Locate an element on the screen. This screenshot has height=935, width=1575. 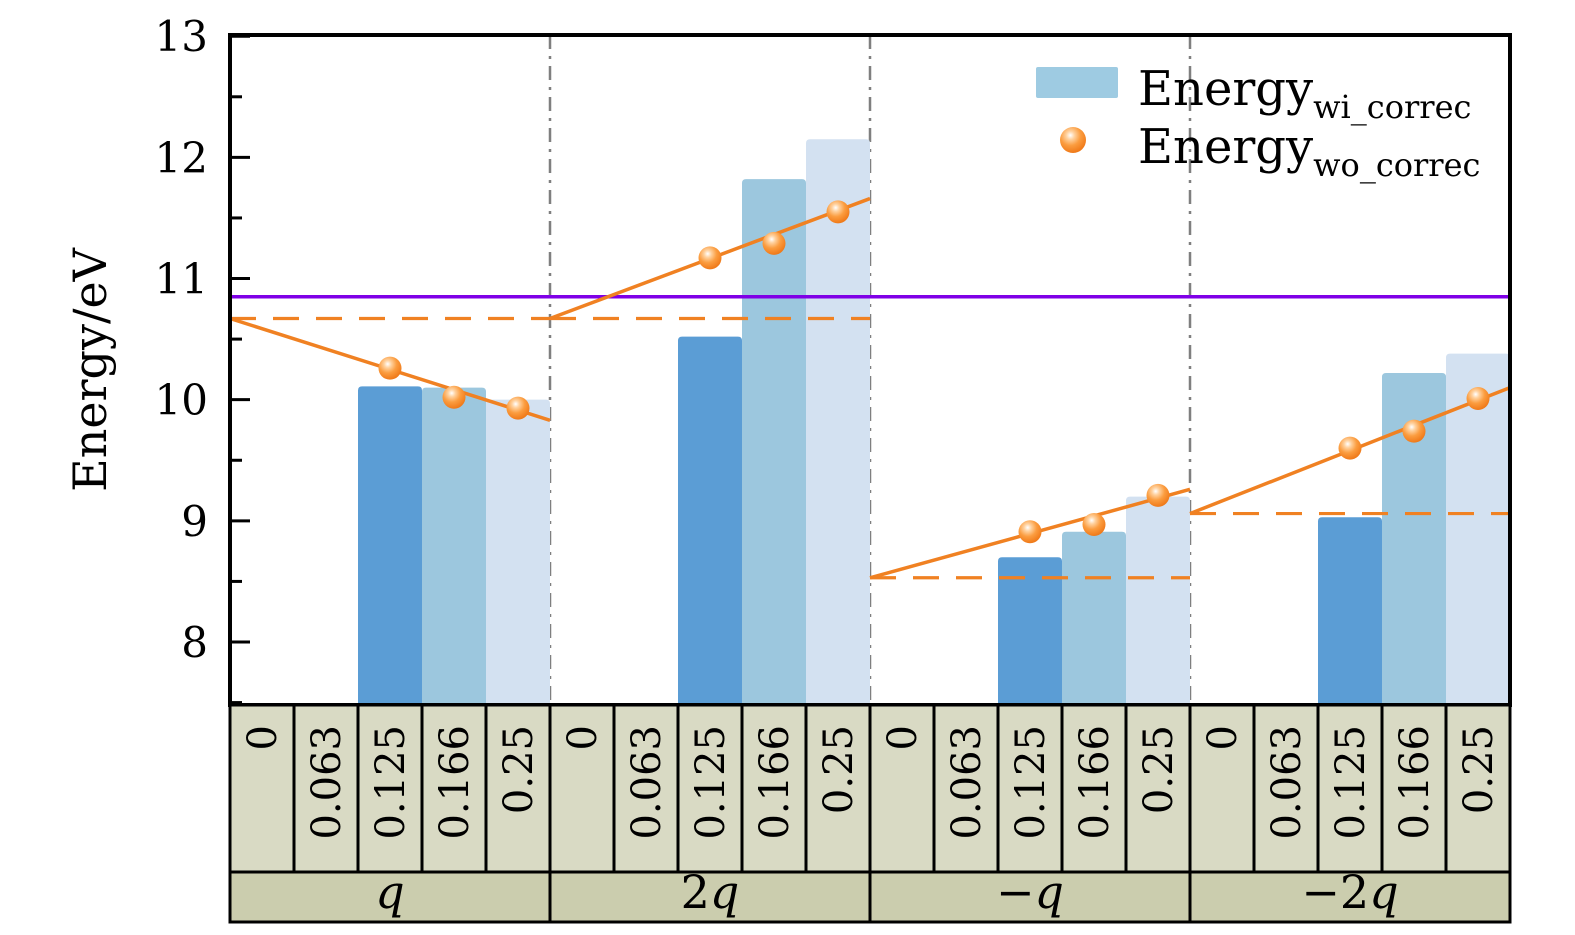
y-tick-label: 13 is located at coordinates (181, 36).